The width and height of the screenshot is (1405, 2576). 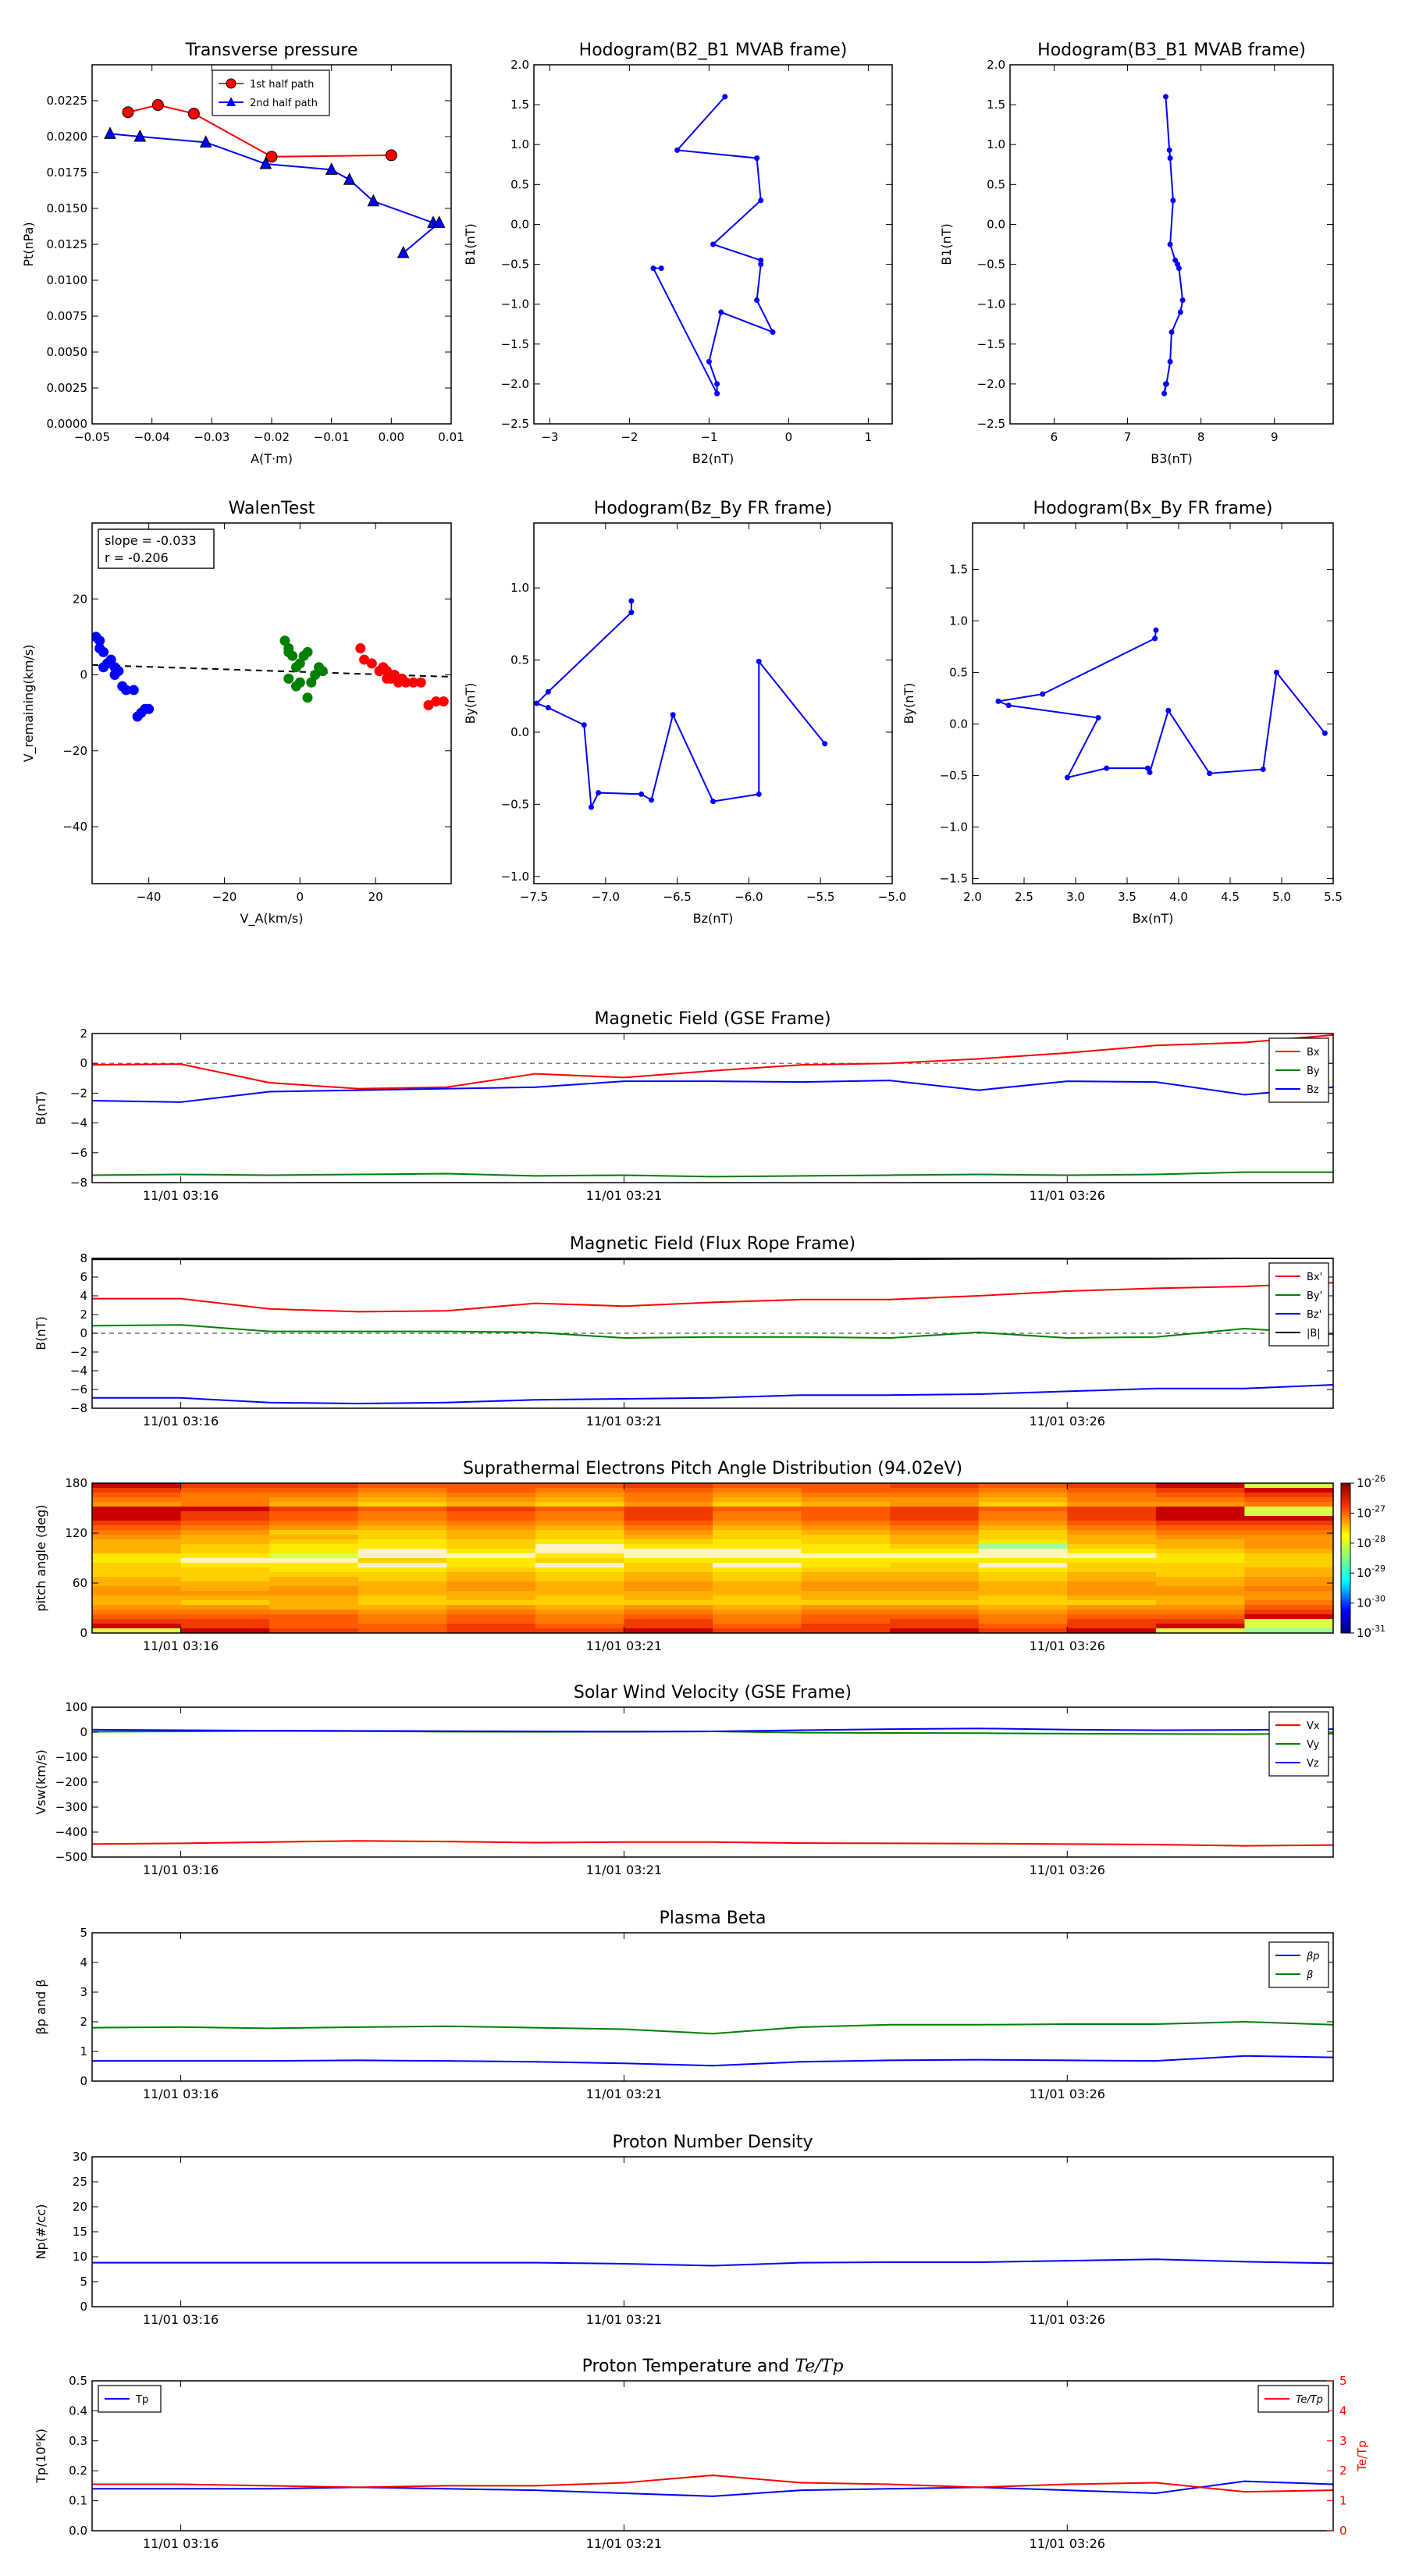 What do you see at coordinates (954, 878) in the screenshot?
I see `y-tick-label: −1.5` at bounding box center [954, 878].